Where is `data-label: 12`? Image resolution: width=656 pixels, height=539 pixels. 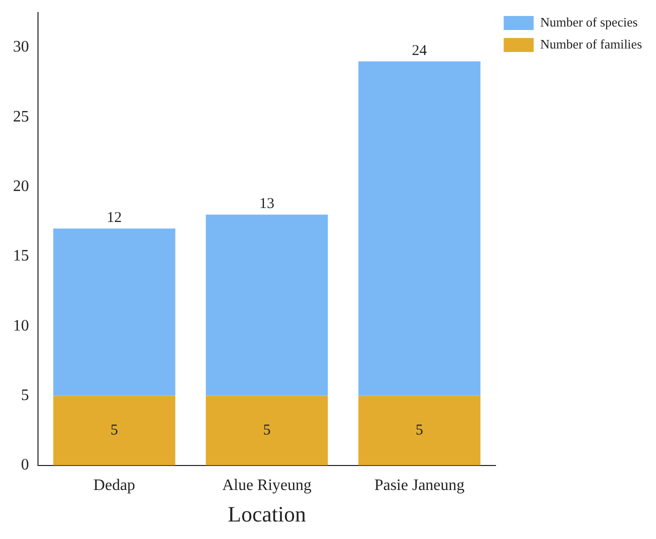 data-label: 12 is located at coordinates (114, 218).